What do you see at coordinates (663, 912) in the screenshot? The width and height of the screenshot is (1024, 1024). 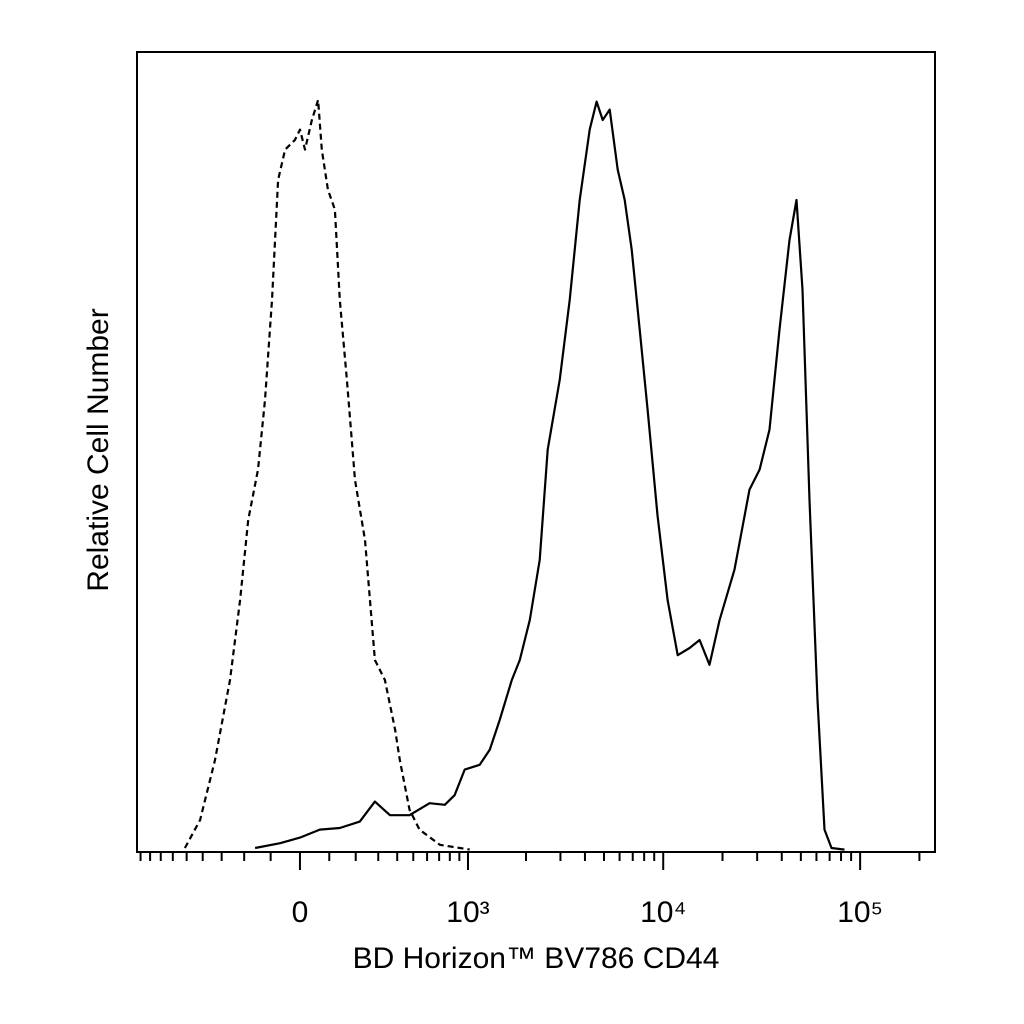 I see `x-tick-label: 10⁴` at bounding box center [663, 912].